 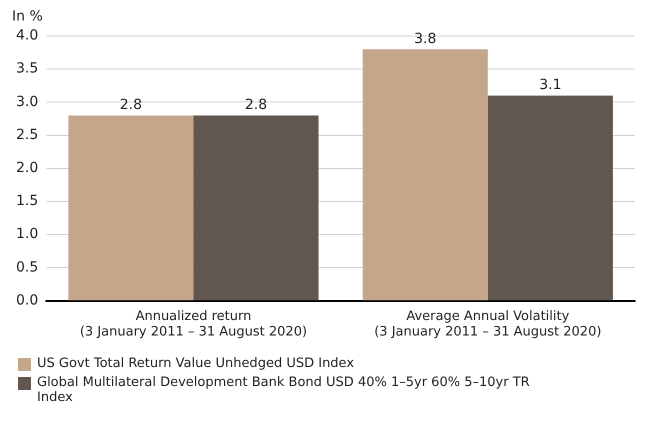 I want to click on y-tick-label: 0.5, so click(x=27, y=267).